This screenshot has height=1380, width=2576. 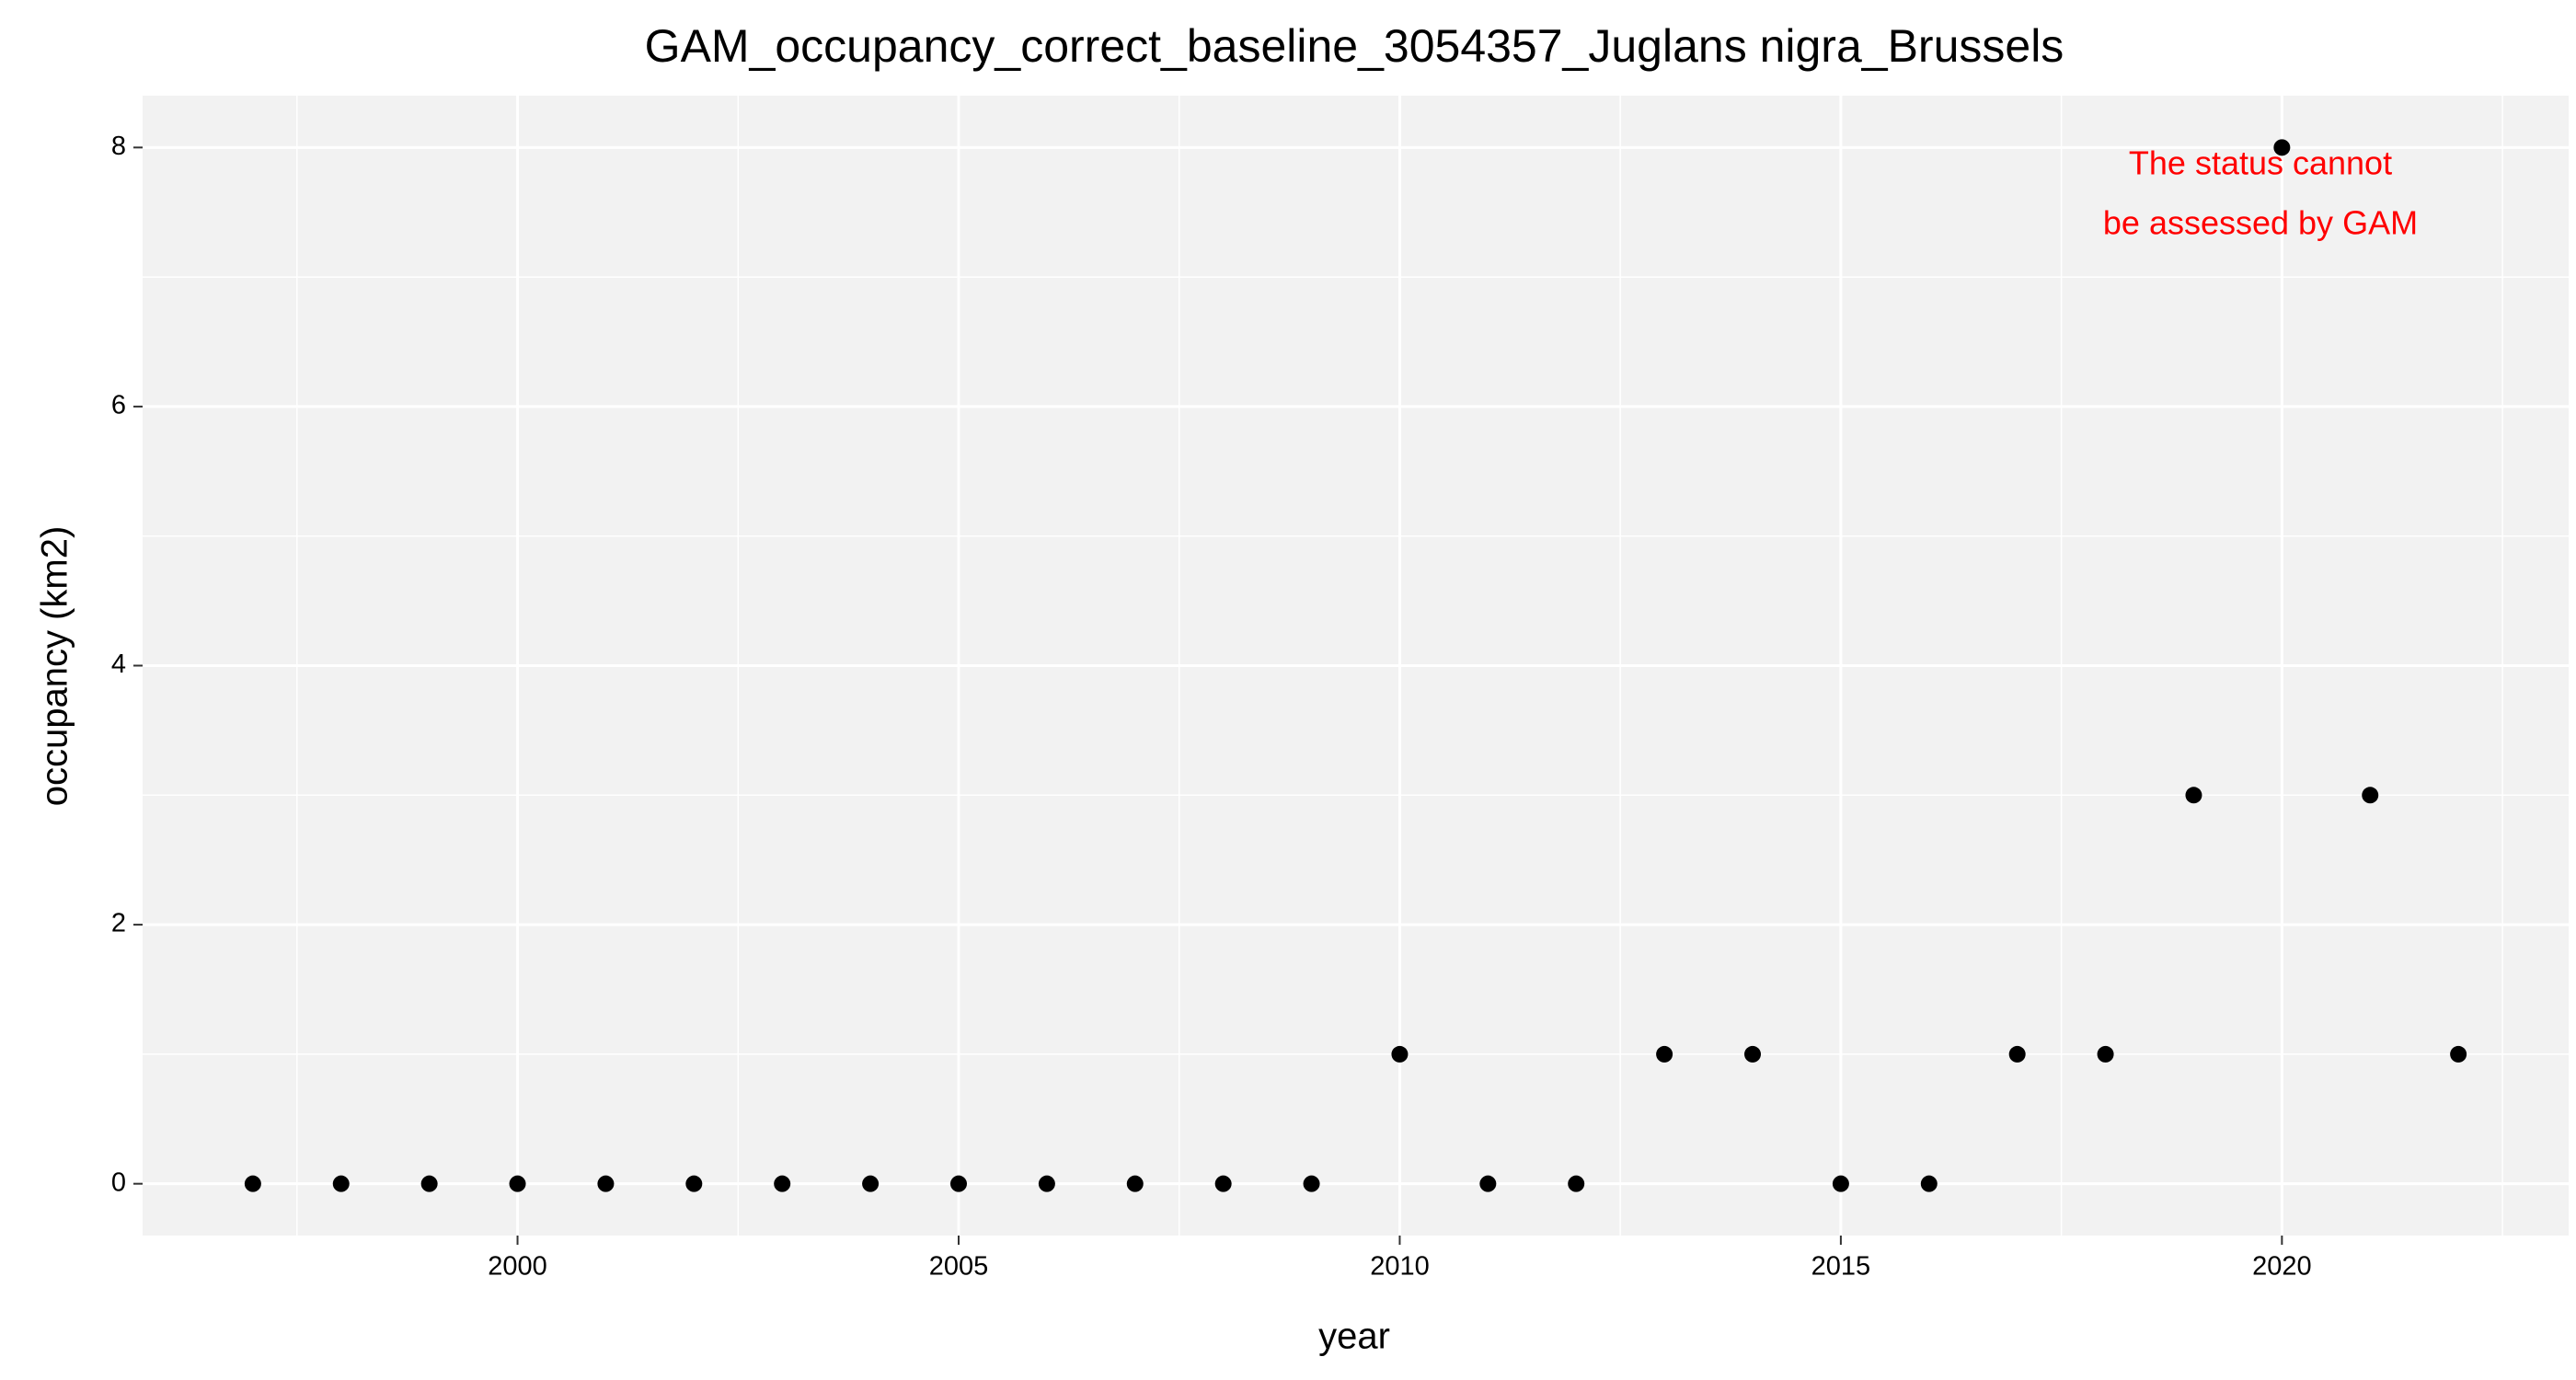 I want to click on y-axis-title: occupancy (km2), so click(x=55, y=666).